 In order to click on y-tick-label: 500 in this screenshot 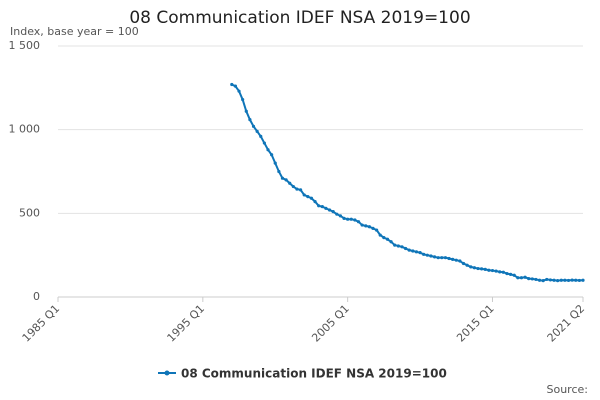, I will do `click(29, 212)`.